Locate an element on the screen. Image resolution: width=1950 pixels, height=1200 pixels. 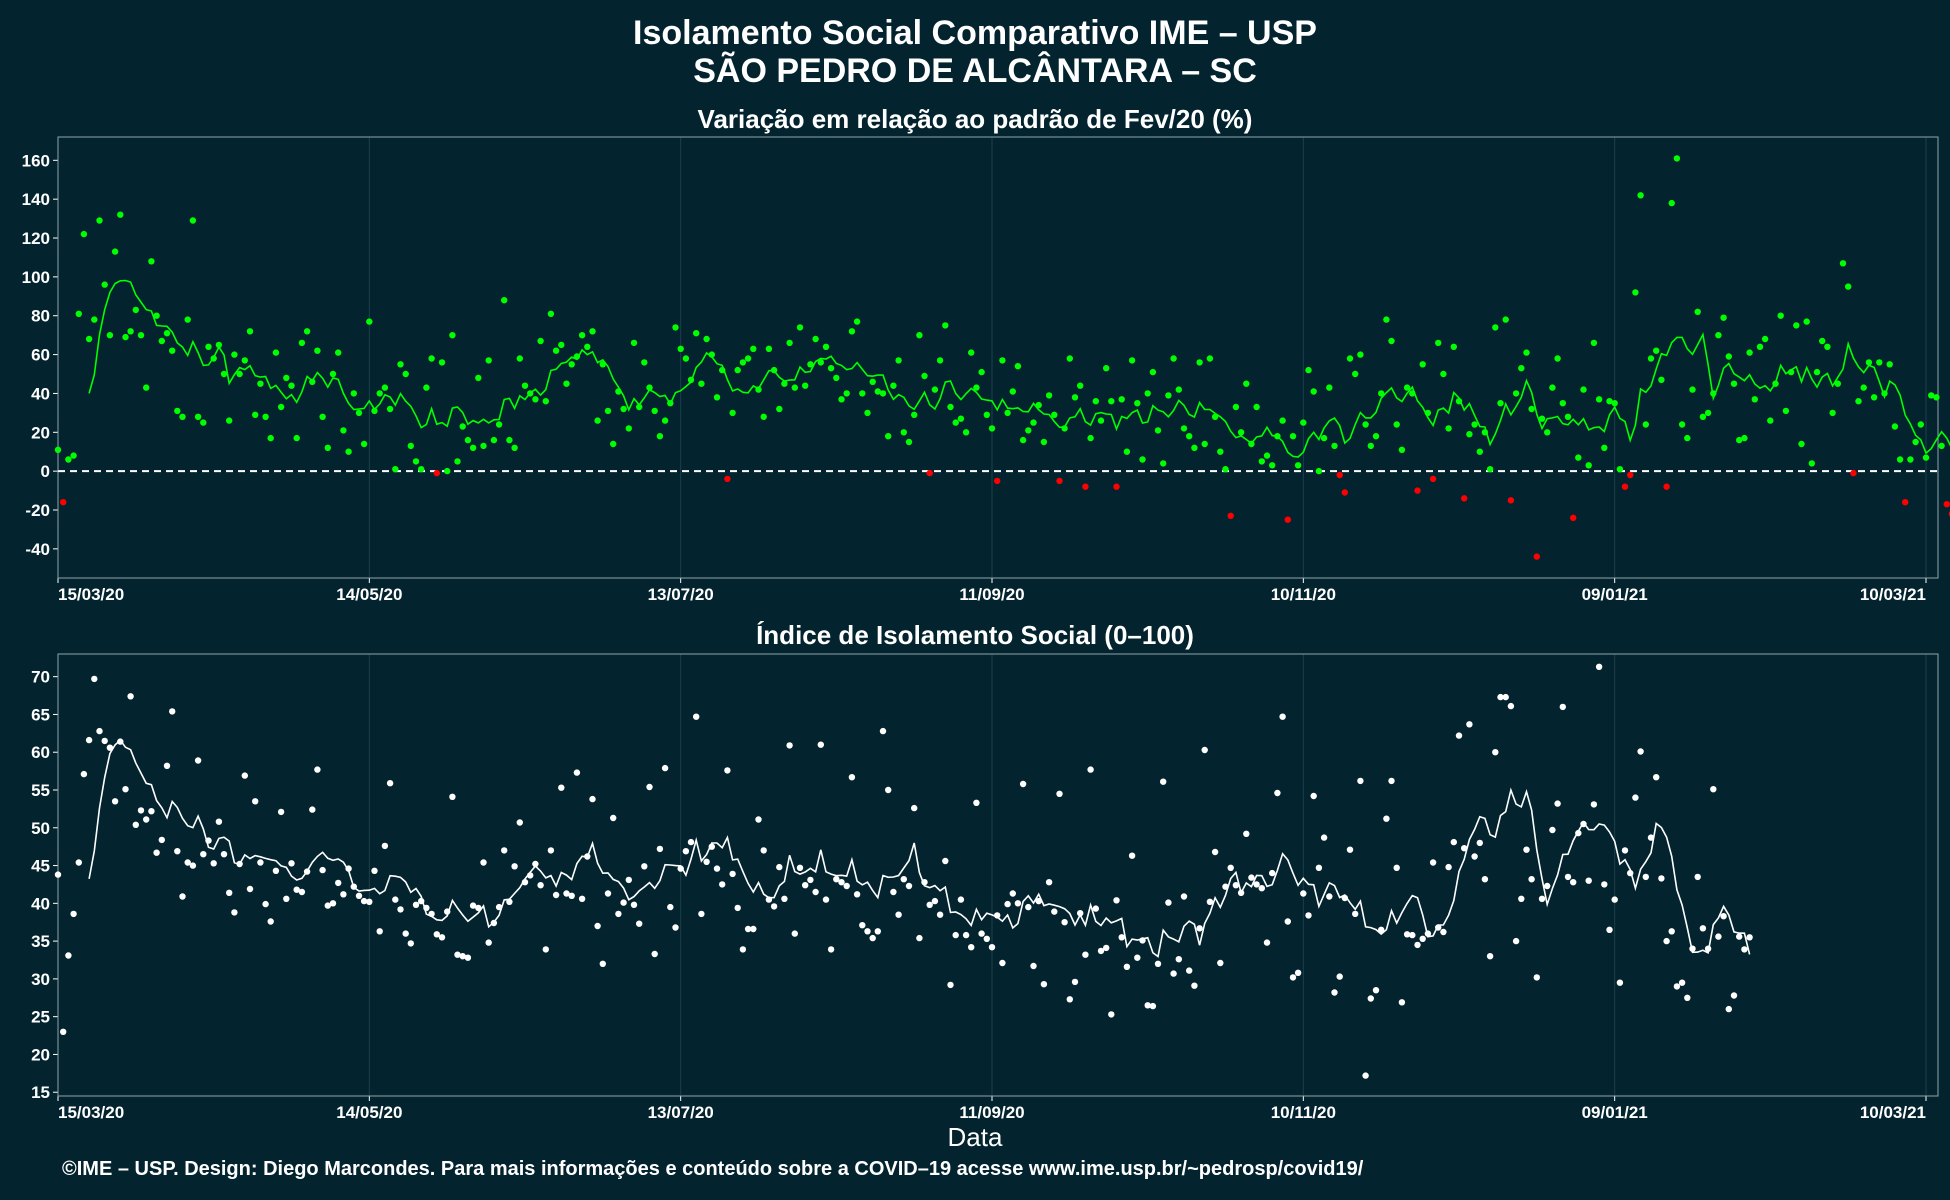
y-tick-label: 60 is located at coordinates (40, 355).